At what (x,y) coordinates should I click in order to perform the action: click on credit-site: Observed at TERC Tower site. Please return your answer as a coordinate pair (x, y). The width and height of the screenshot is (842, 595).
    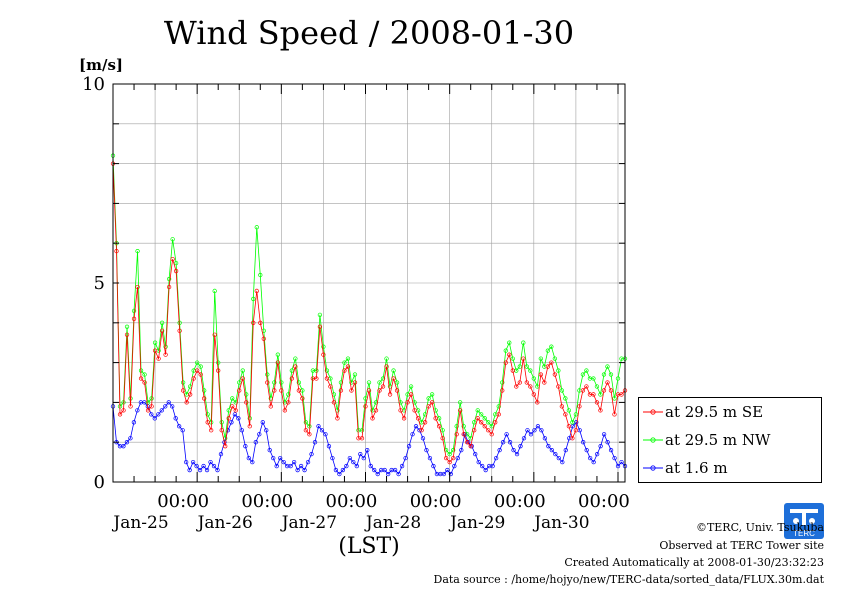
    Looking at the image, I should click on (741, 545).